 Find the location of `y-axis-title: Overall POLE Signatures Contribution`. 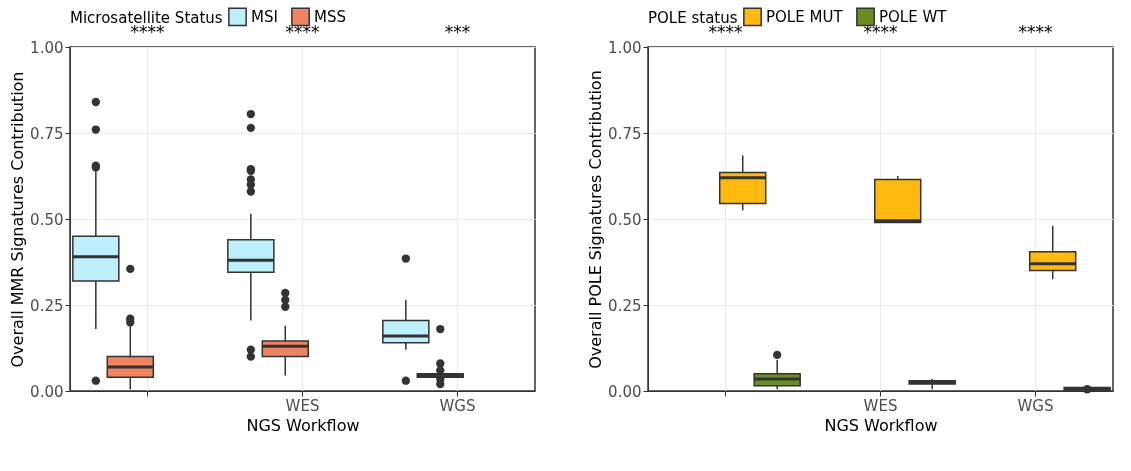

y-axis-title: Overall POLE Signatures Contribution is located at coordinates (596, 219).